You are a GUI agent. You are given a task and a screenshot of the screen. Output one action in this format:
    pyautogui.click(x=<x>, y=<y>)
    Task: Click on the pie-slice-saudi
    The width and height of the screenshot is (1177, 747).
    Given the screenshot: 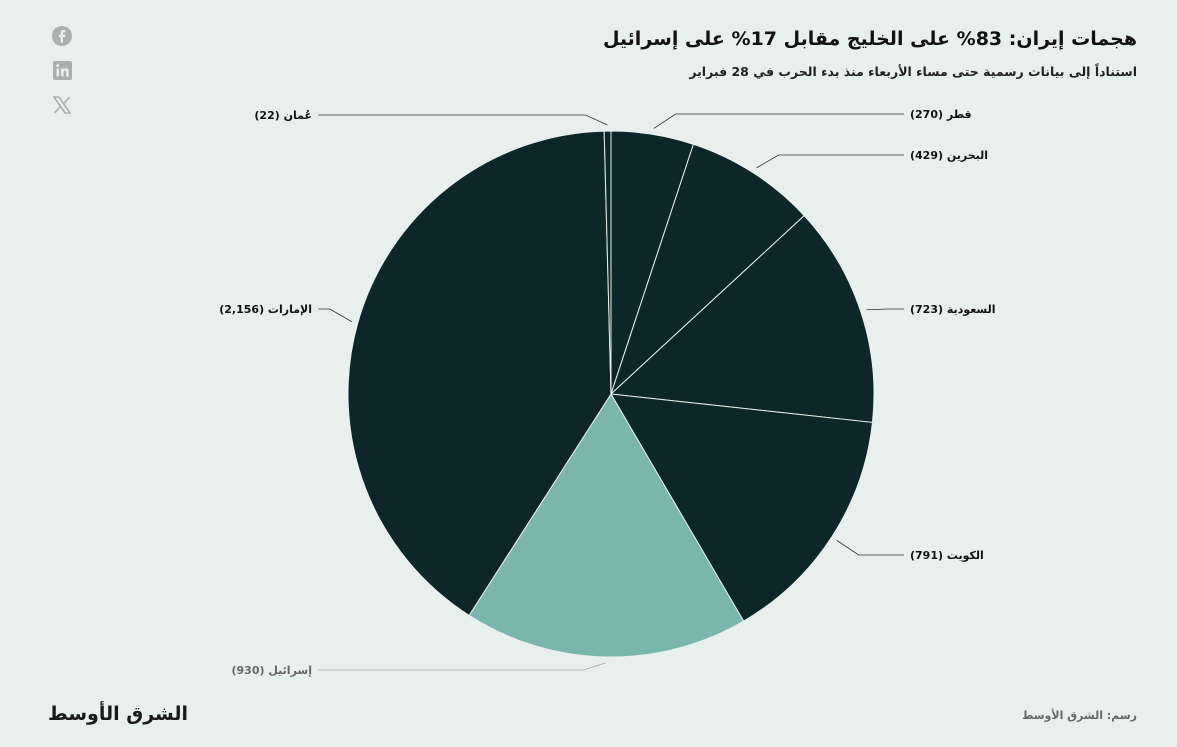 What is the action you would take?
    pyautogui.click(x=742, y=318)
    